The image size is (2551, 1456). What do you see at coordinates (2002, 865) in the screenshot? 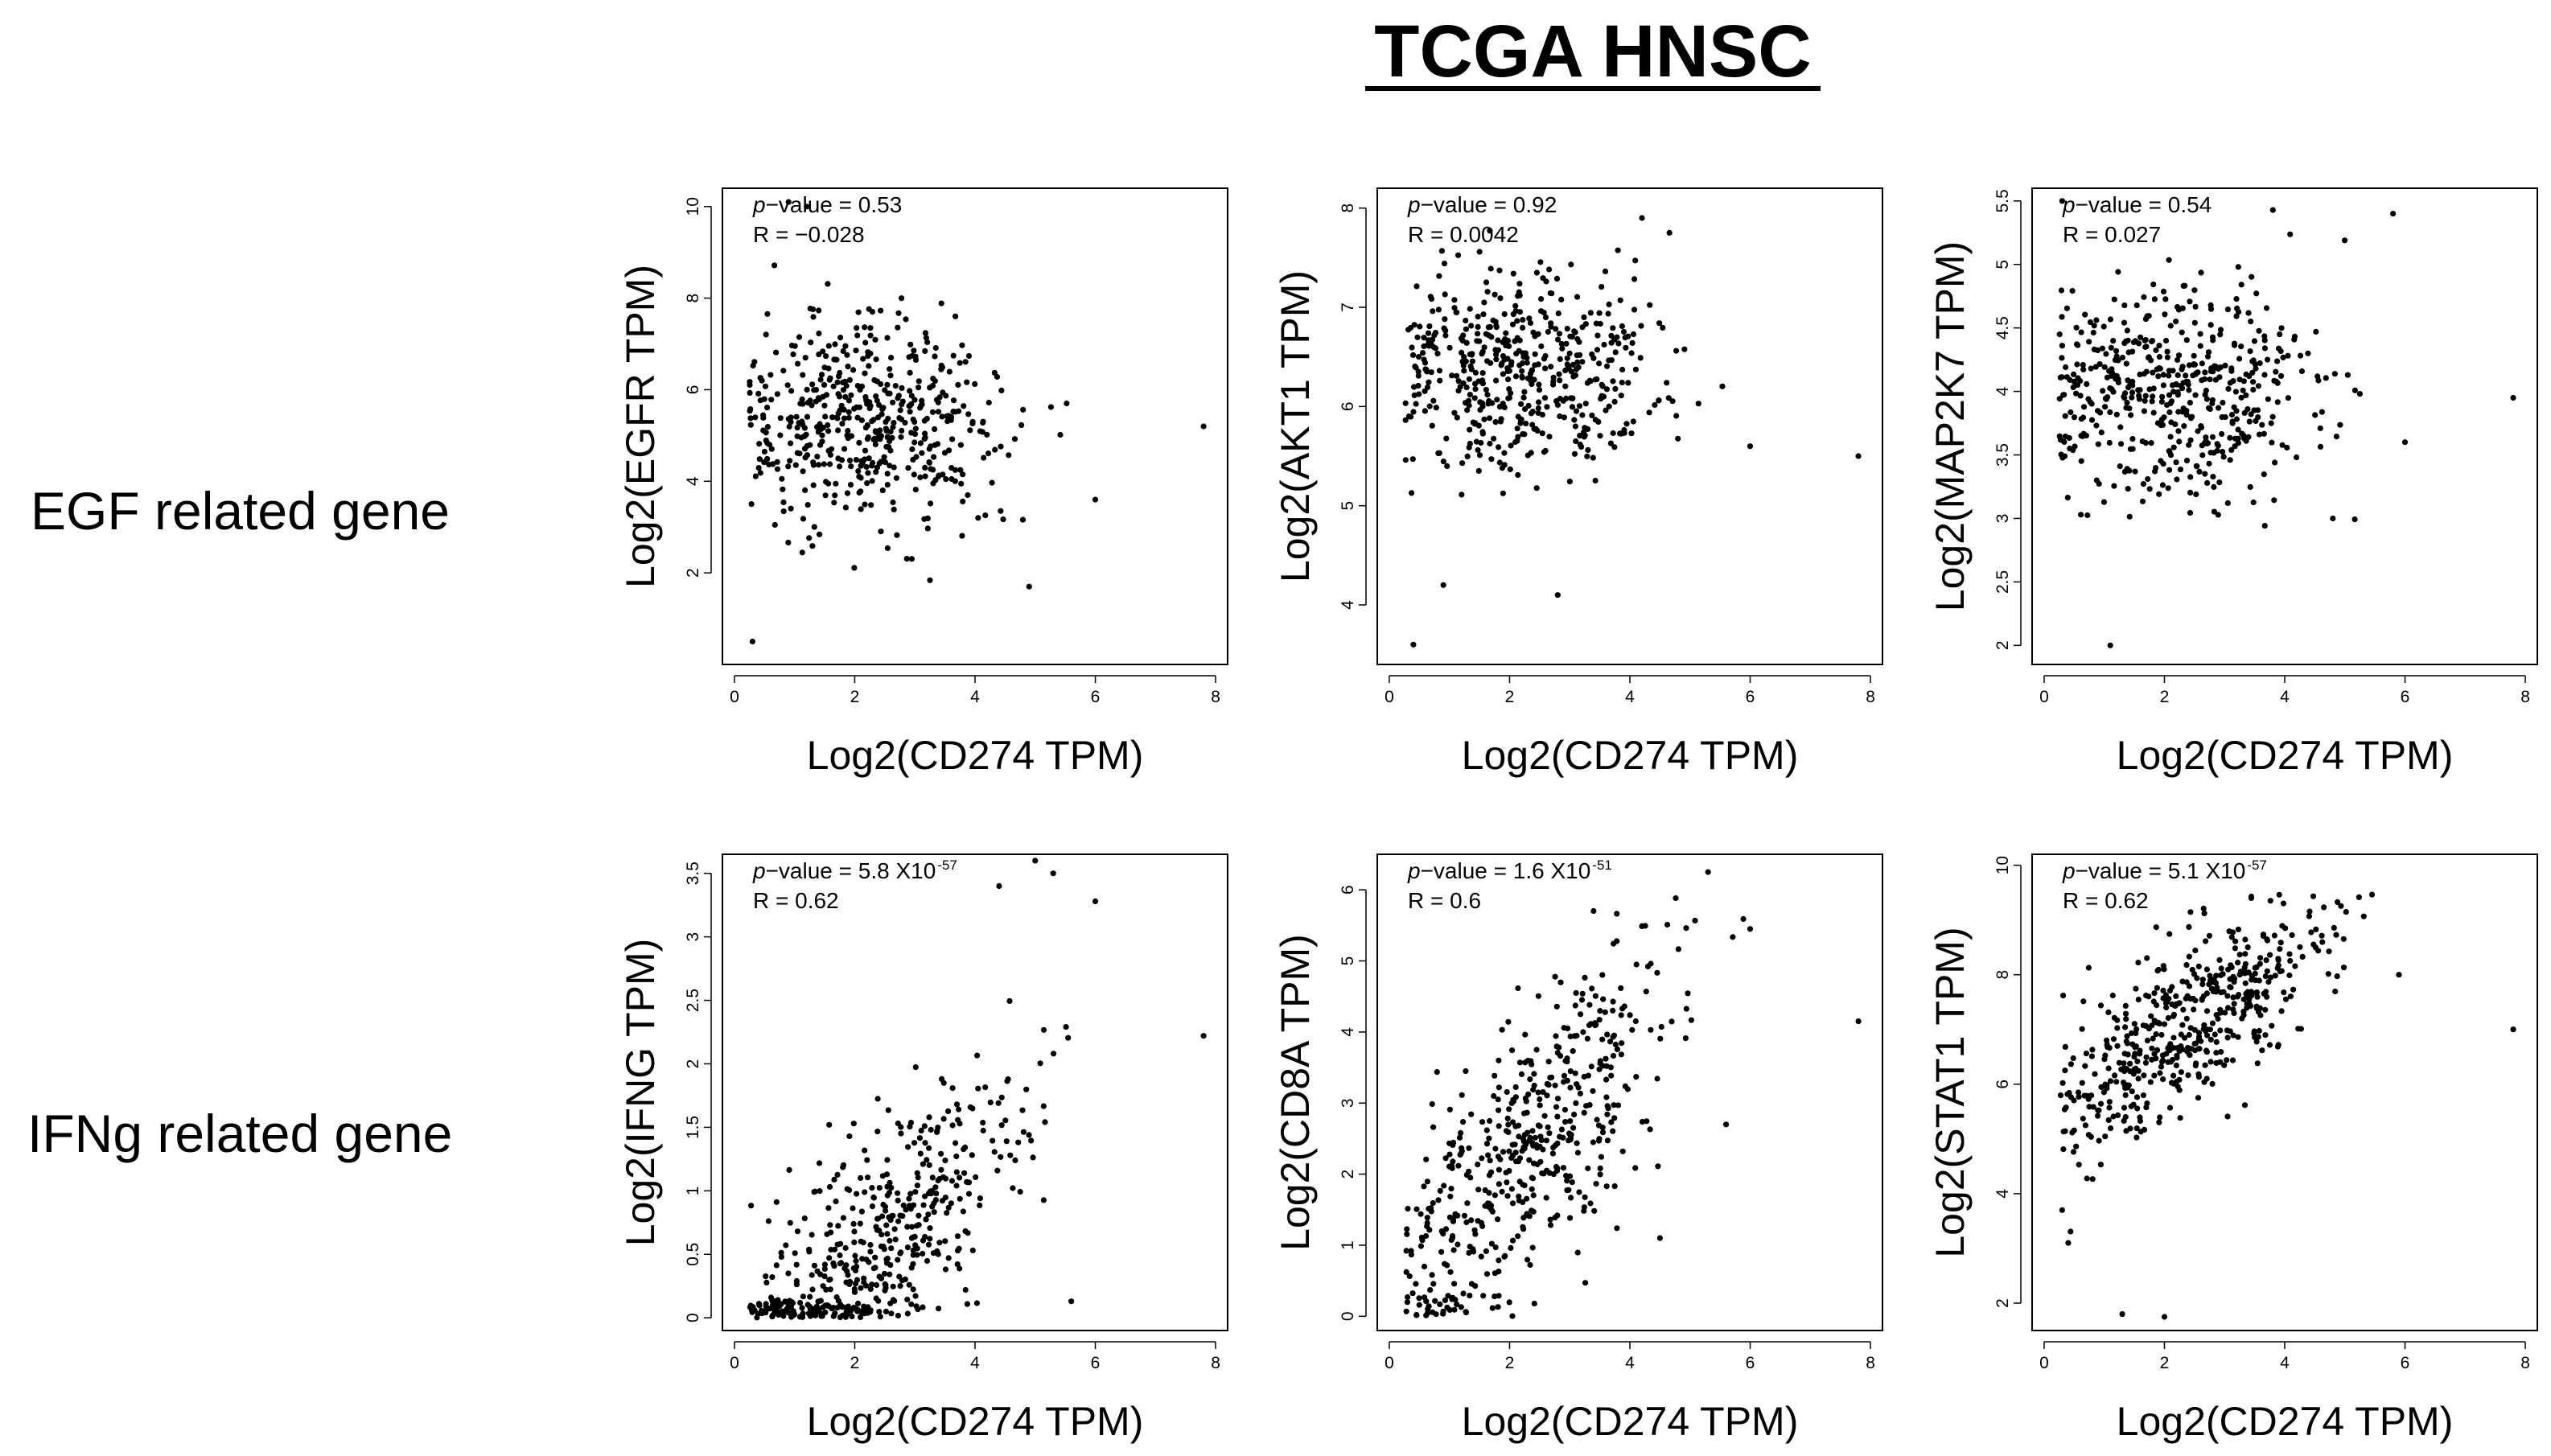
I see `y-tick-label: 10` at bounding box center [2002, 865].